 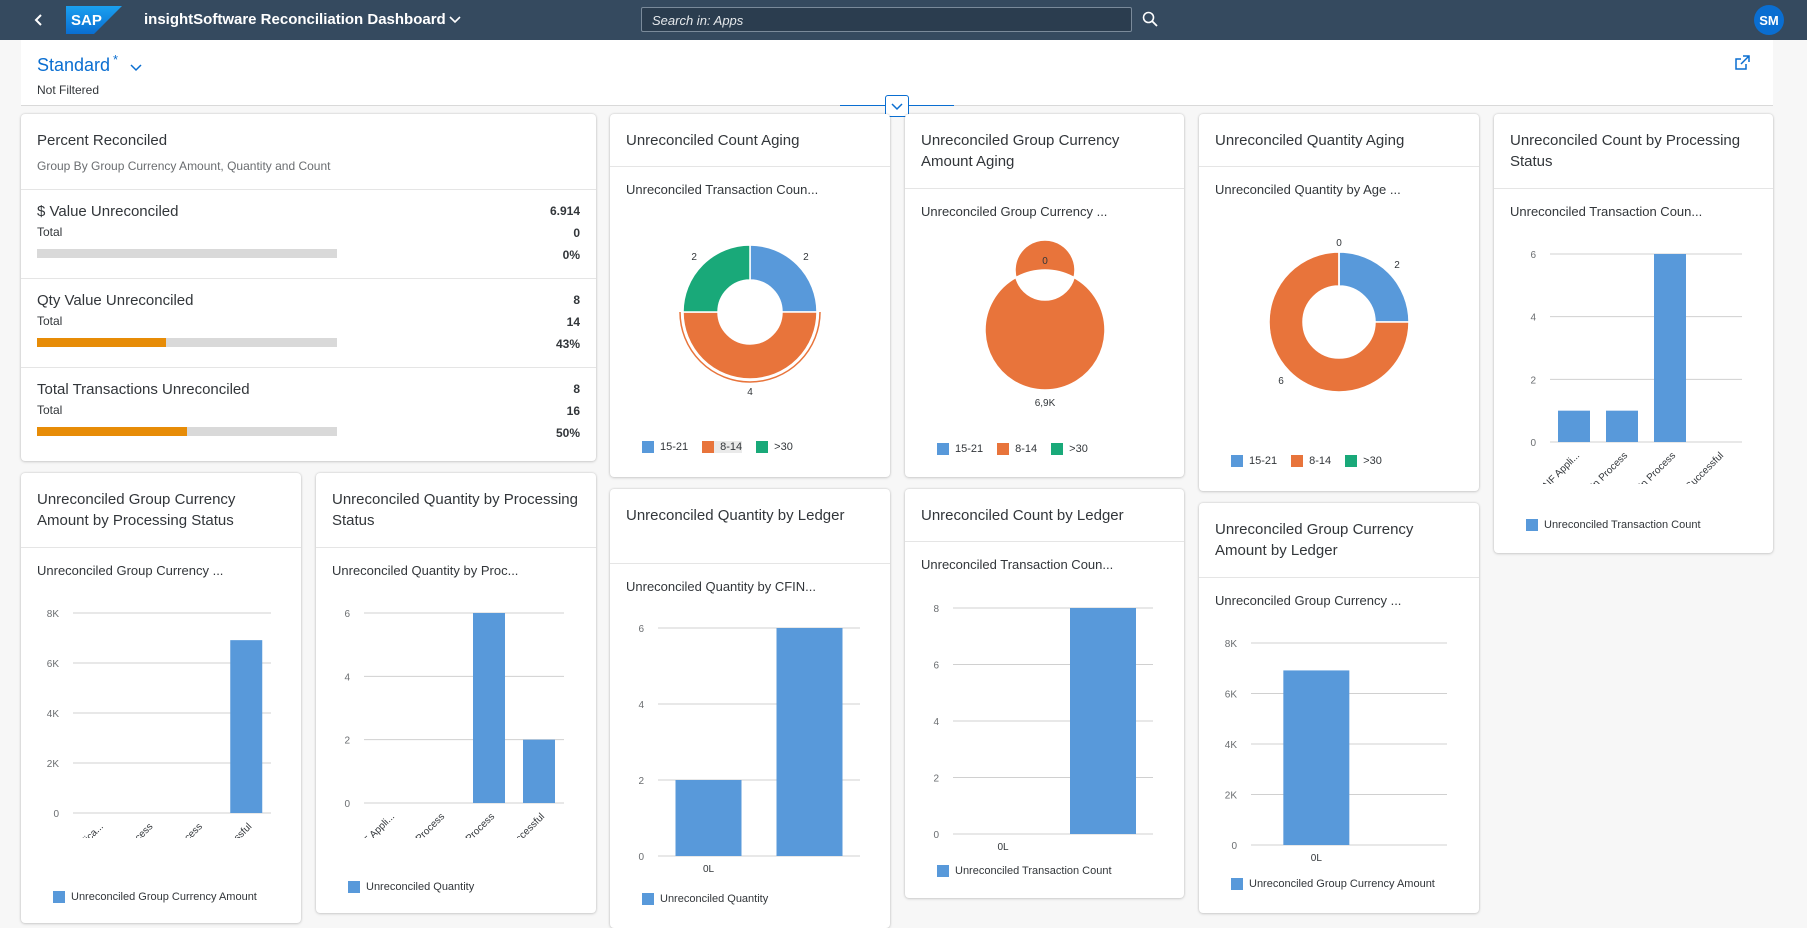 I want to click on share-icon, so click(x=1742, y=63).